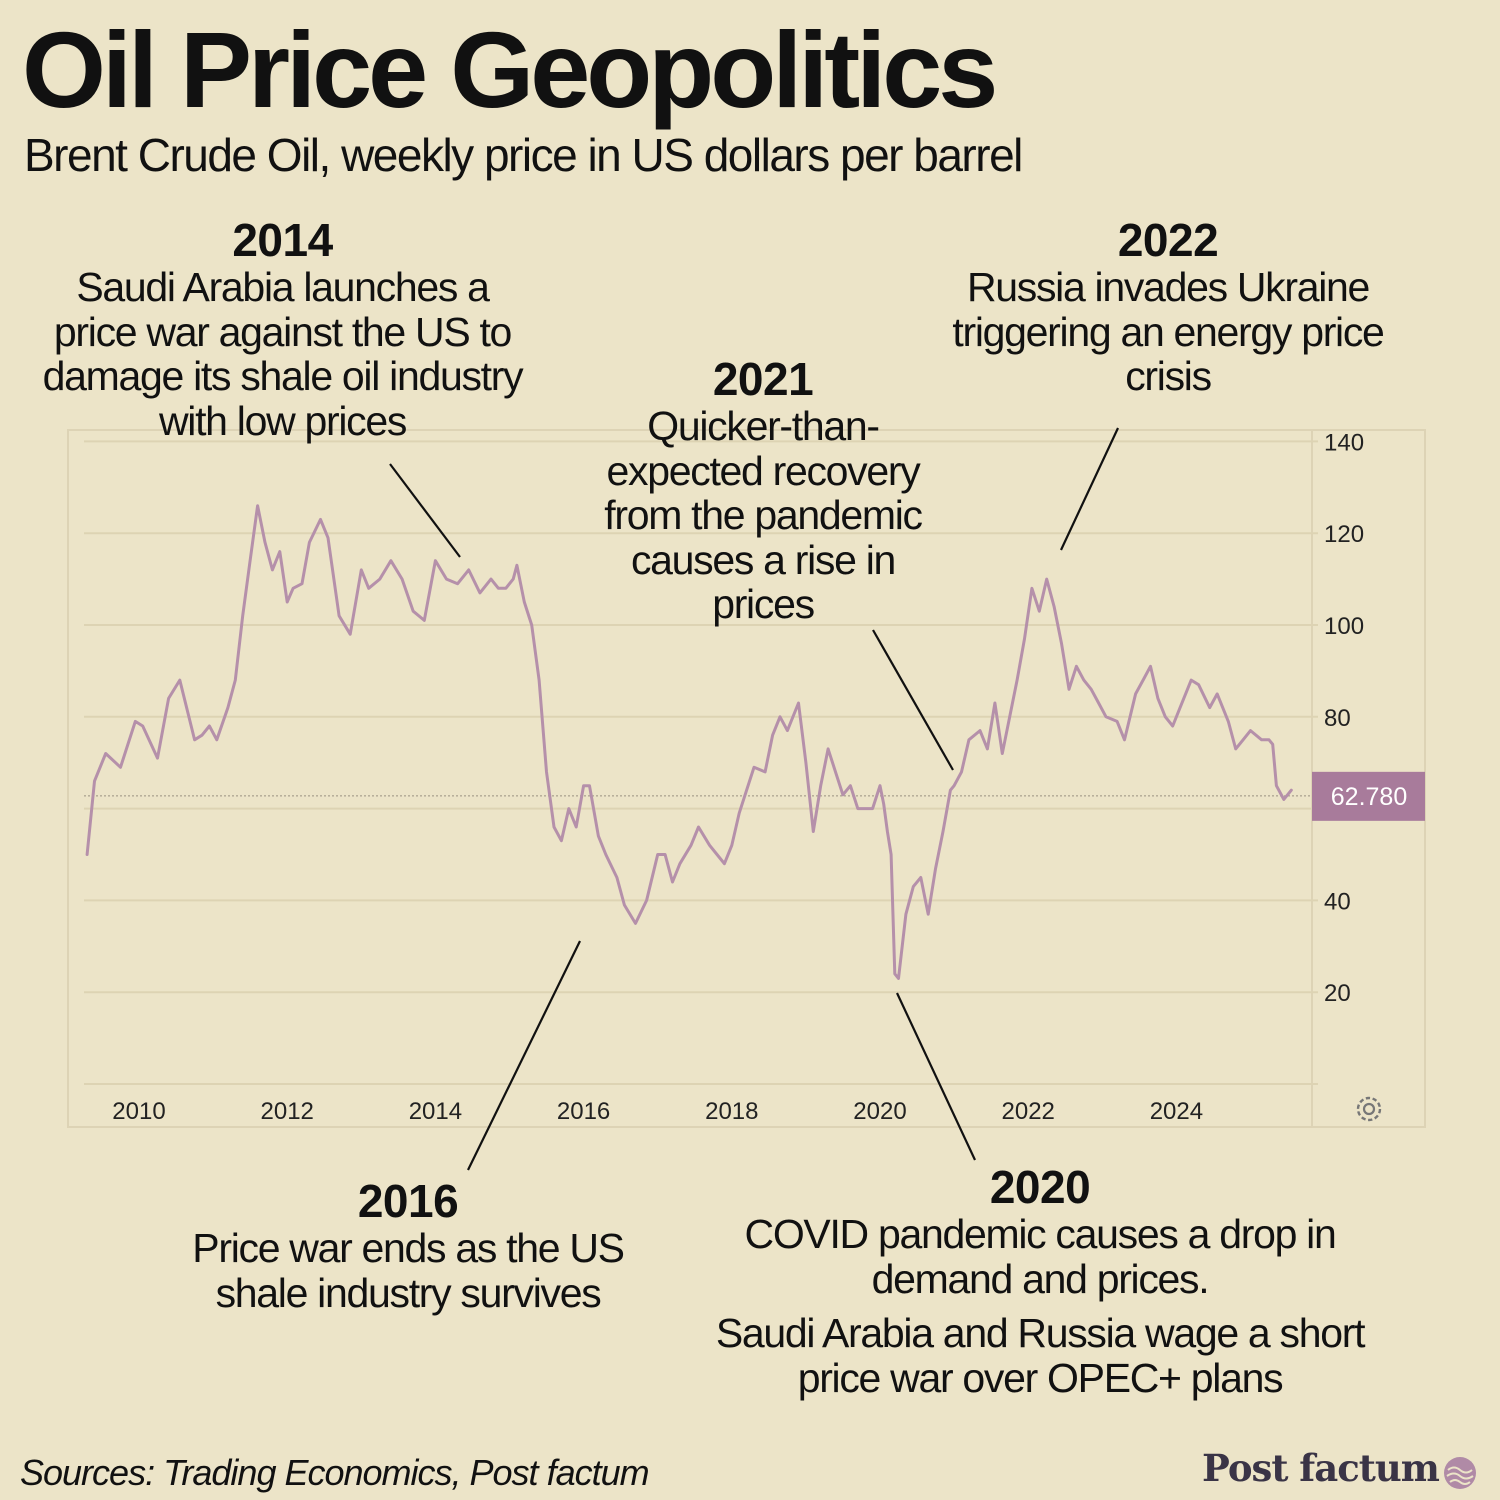 The height and width of the screenshot is (1500, 1500). I want to click on brand-logo-icon, so click(1460, 1473).